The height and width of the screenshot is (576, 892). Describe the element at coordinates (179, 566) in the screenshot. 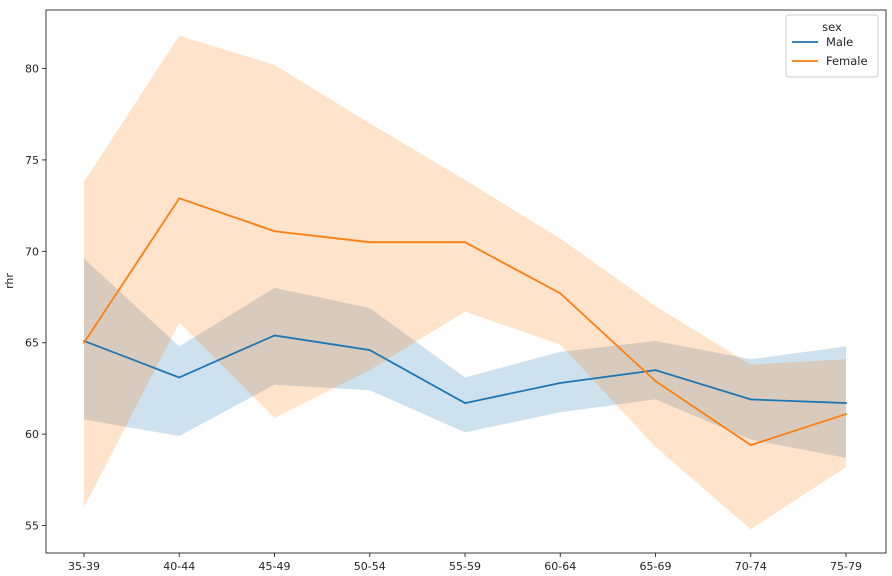

I see `x-tick-label: 40-44` at that location.